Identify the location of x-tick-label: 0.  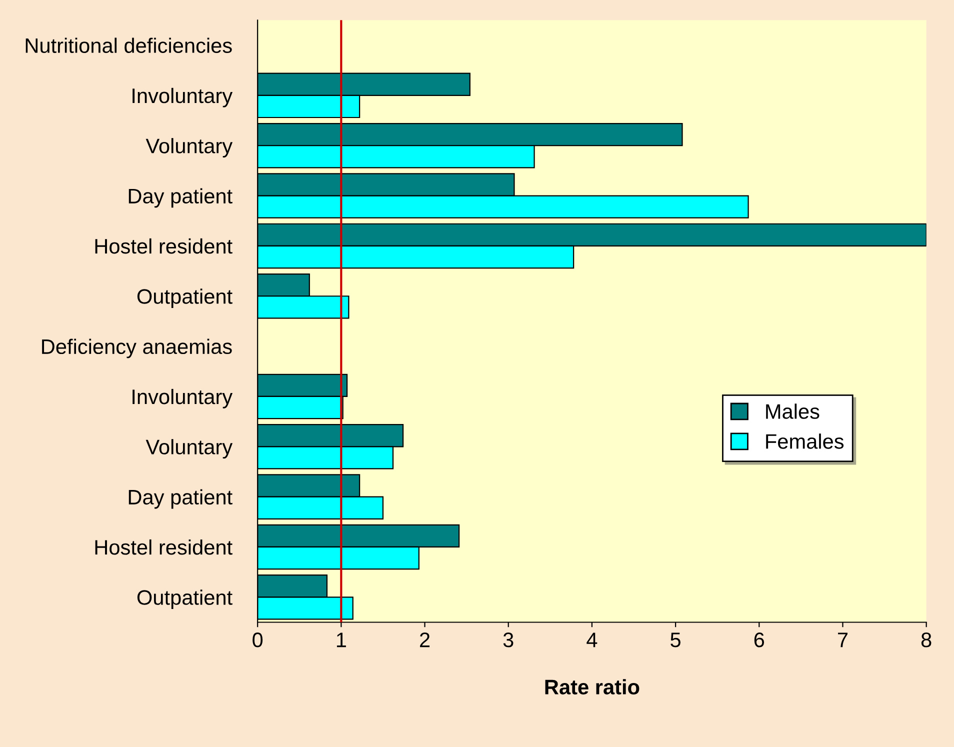
(257, 640).